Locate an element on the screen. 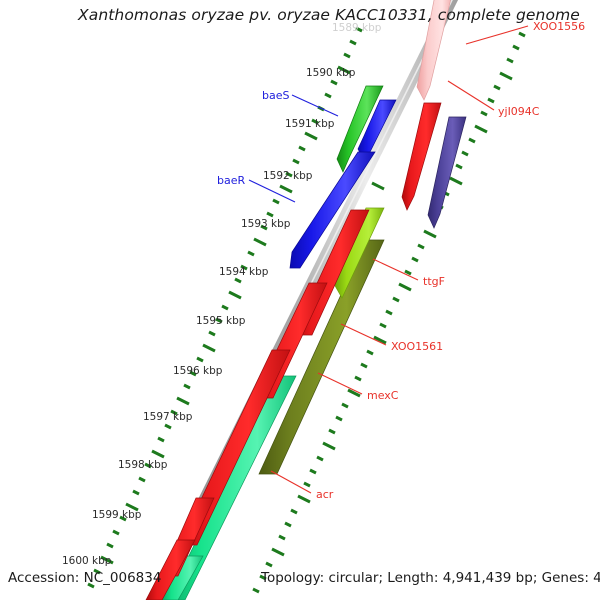 The width and height of the screenshot is (600, 600). ruler-tick-label-1599: 1599 kbp is located at coordinates (117, 515).